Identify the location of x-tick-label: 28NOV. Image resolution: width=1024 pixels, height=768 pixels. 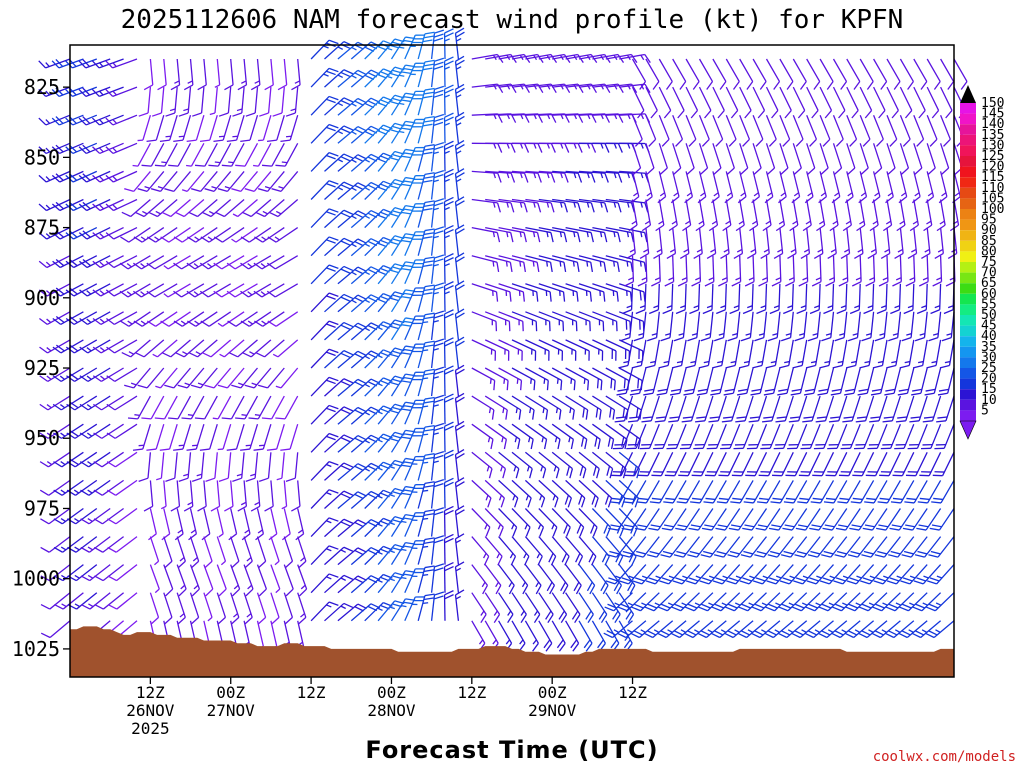
(391, 710).